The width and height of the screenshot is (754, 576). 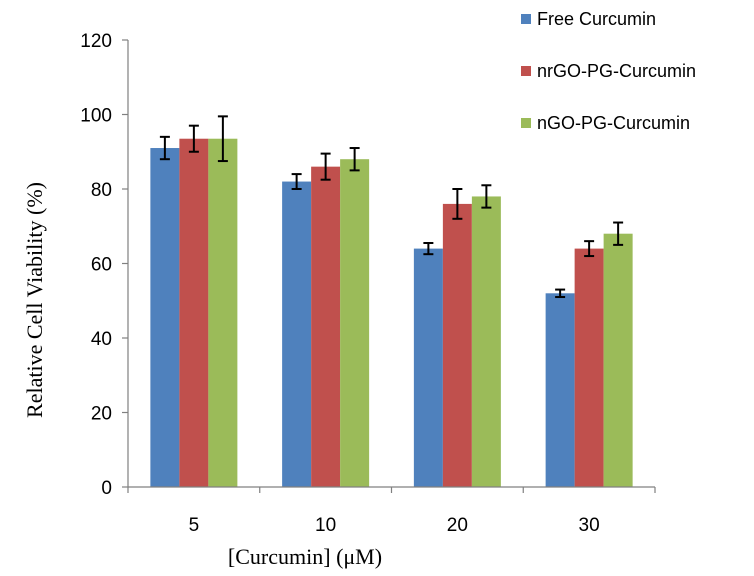 What do you see at coordinates (589, 525) in the screenshot?
I see `x-tick-label: 30` at bounding box center [589, 525].